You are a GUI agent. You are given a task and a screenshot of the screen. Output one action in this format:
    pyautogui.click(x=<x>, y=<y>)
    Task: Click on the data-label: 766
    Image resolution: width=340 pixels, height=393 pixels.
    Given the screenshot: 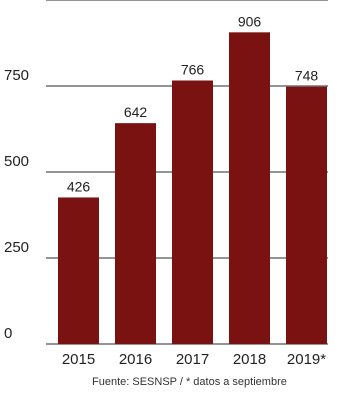 What is the action you would take?
    pyautogui.click(x=193, y=69)
    